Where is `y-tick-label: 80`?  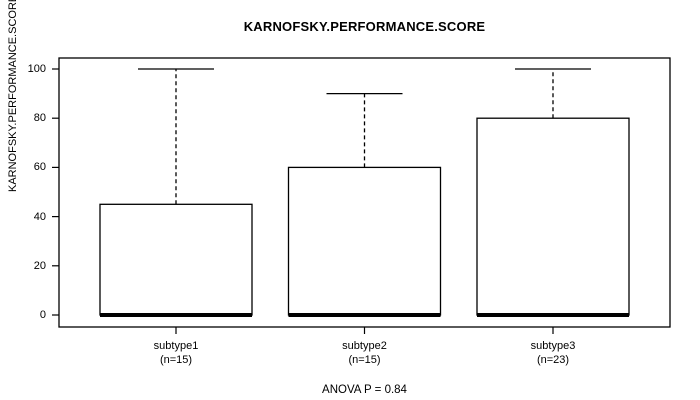 y-tick-label: 80 is located at coordinates (39, 118).